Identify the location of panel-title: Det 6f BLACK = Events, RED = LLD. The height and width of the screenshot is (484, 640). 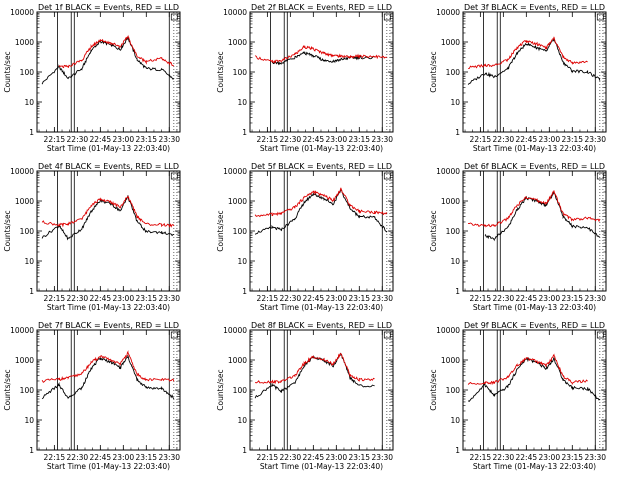
(534, 166).